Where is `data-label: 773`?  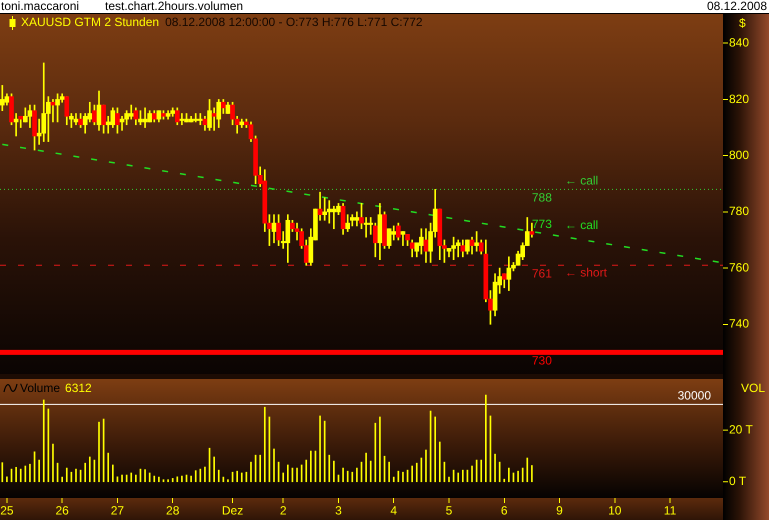 data-label: 773 is located at coordinates (542, 223).